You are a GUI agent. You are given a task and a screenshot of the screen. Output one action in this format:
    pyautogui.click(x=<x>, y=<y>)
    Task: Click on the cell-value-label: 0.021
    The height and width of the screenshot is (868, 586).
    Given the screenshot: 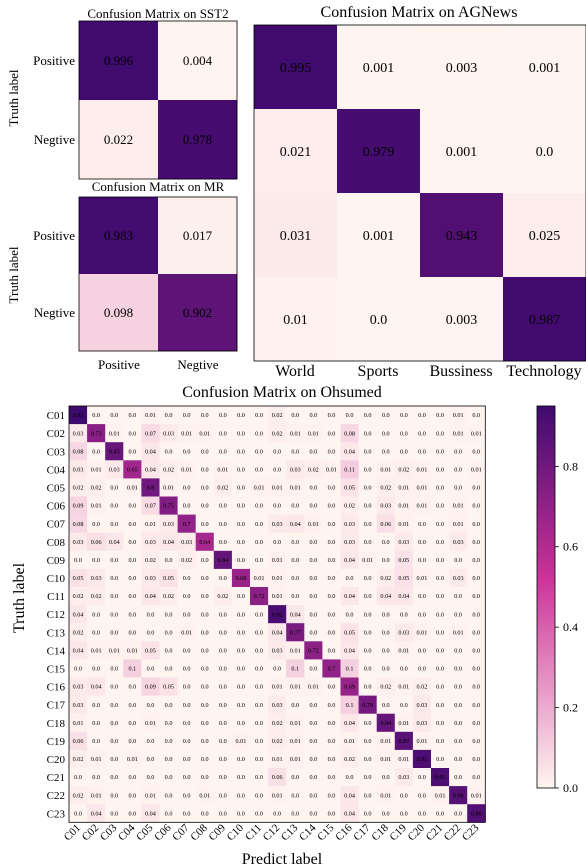 What is the action you would take?
    pyautogui.click(x=296, y=152)
    